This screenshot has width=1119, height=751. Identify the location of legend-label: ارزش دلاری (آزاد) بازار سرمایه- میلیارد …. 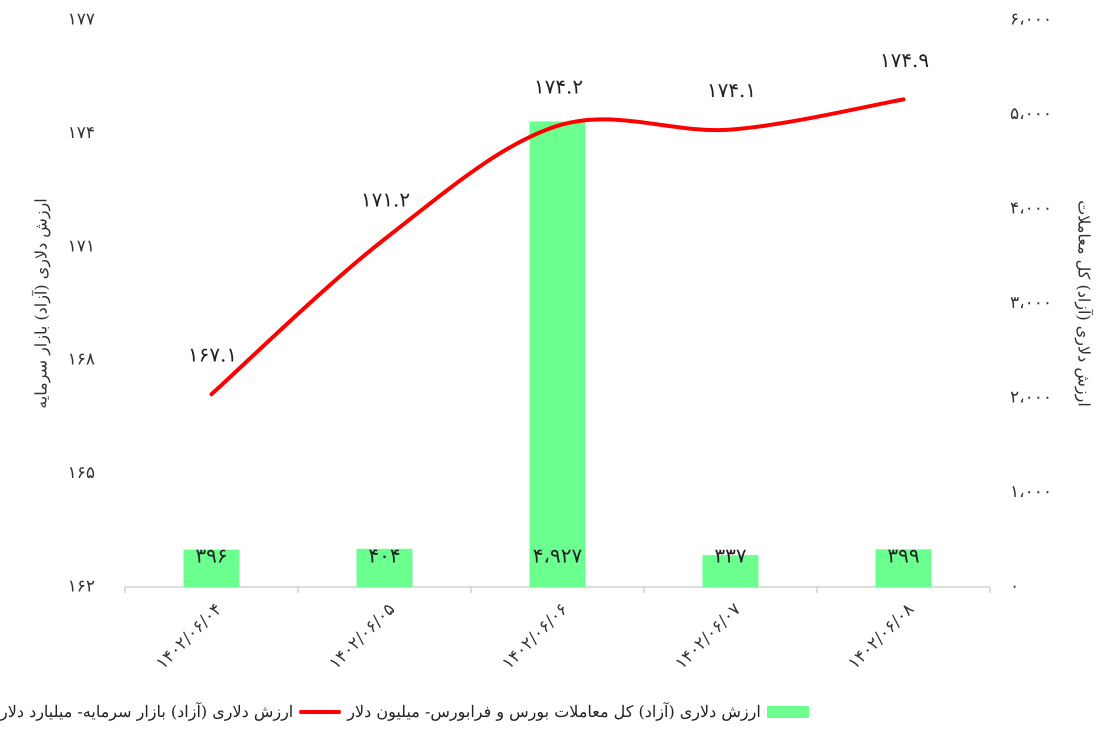
(147, 711).